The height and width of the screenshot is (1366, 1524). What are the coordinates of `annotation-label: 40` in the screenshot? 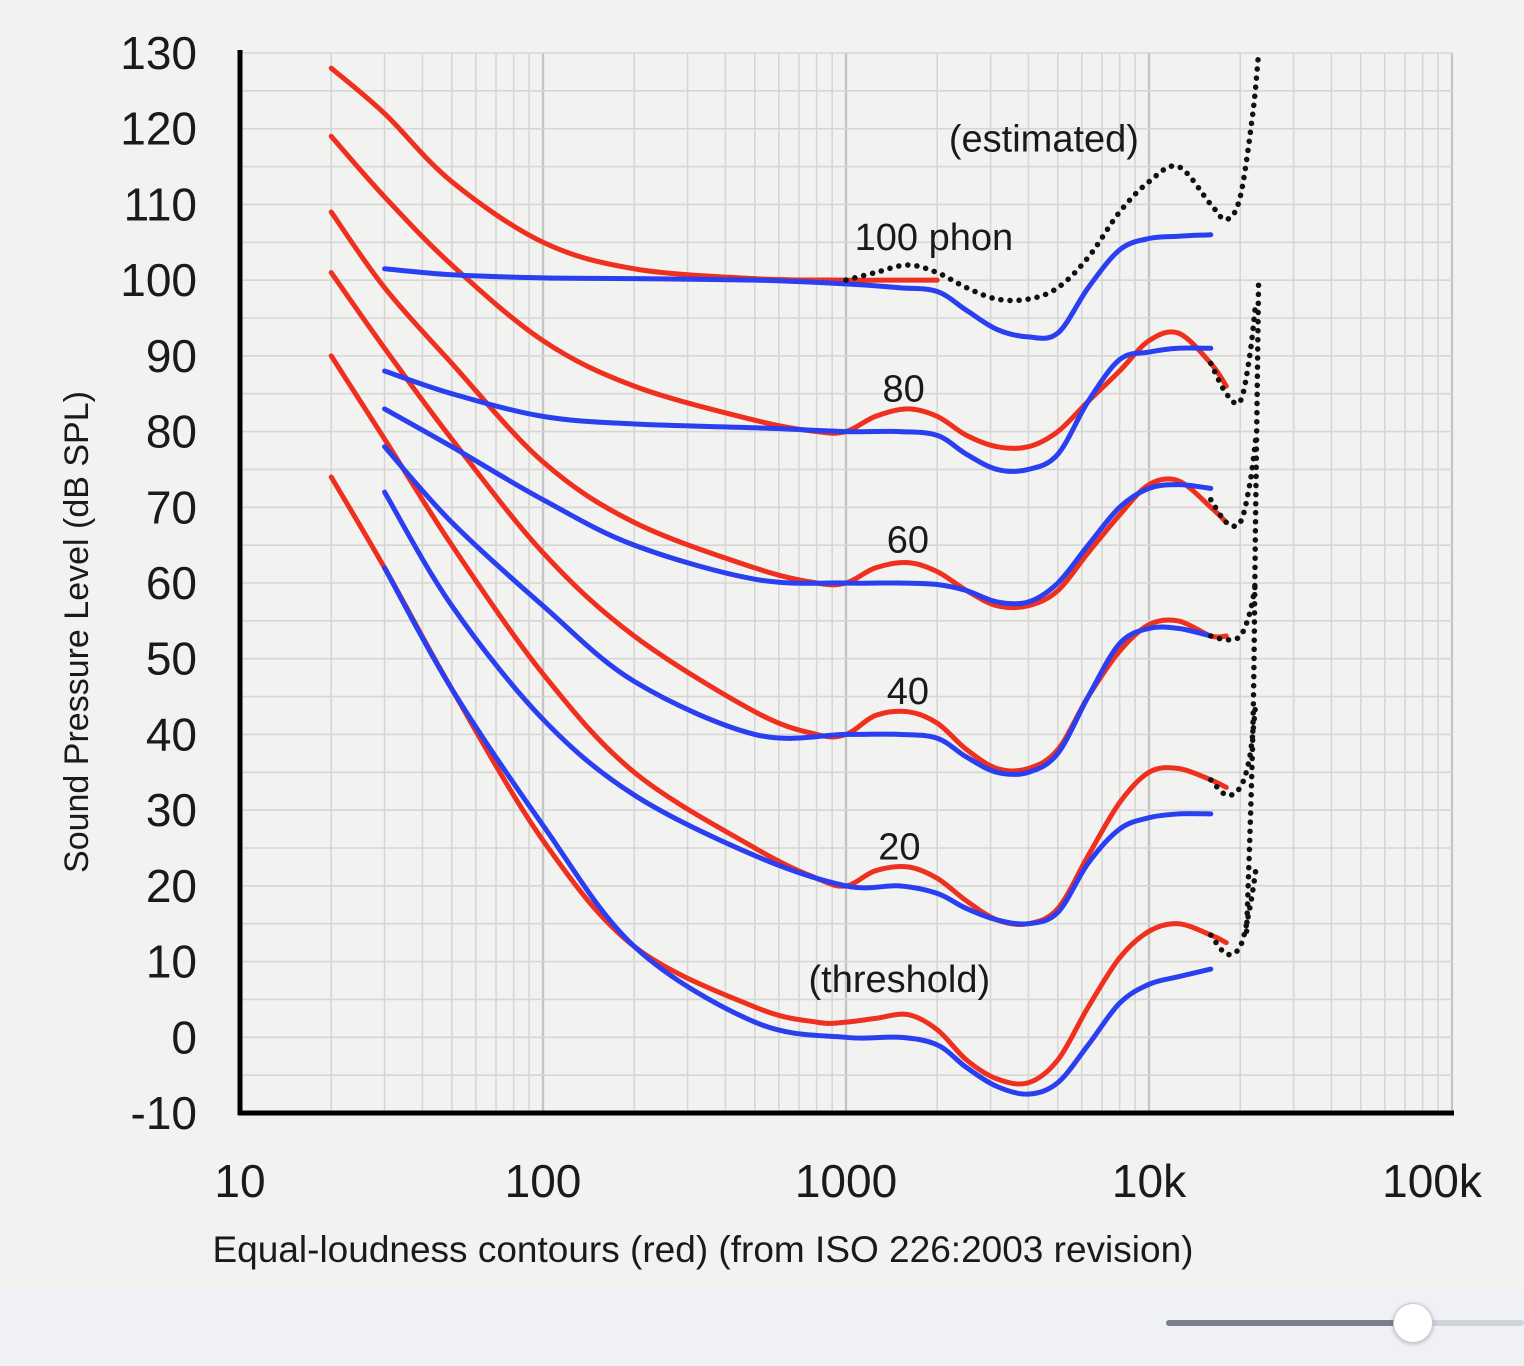 It's located at (908, 692).